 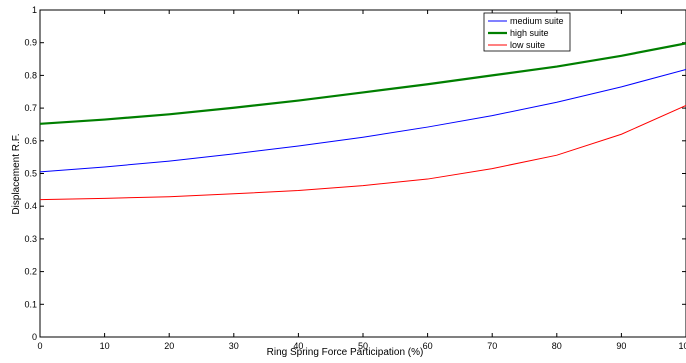 What do you see at coordinates (30, 272) in the screenshot?
I see `y-tick-label: 0.2` at bounding box center [30, 272].